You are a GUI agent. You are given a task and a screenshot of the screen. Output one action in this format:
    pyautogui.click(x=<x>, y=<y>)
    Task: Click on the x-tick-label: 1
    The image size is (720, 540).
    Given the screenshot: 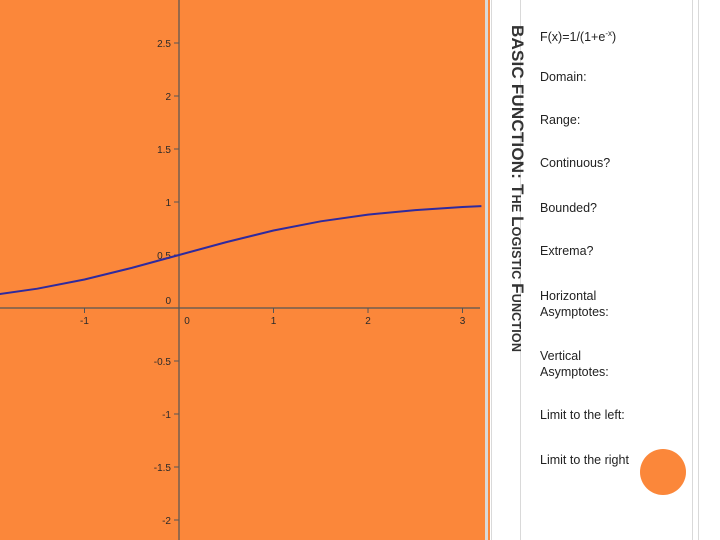 What is the action you would take?
    pyautogui.click(x=274, y=321)
    